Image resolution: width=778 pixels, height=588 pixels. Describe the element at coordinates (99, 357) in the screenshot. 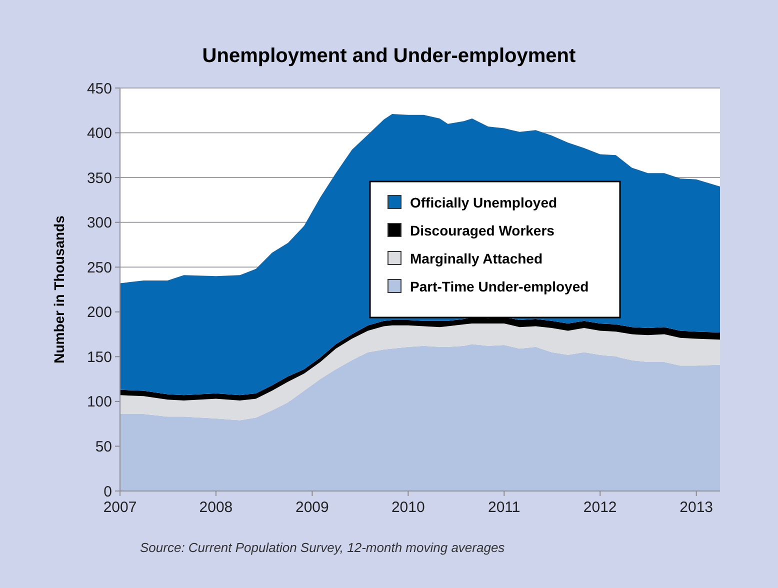

I see `y-tick-label: 150` at that location.